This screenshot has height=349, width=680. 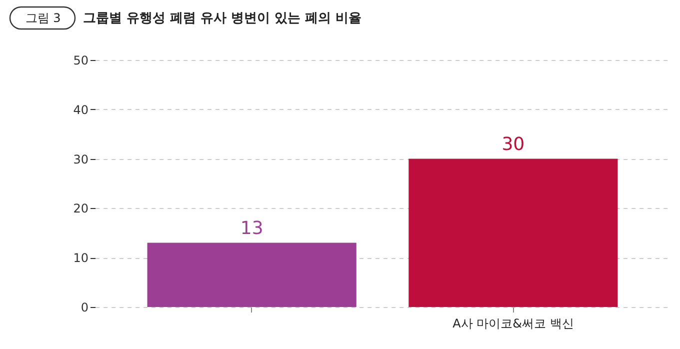 I want to click on chart-title: 그룹별 유행성 폐렴 유사 병변이 있는 폐의 비율, so click(x=222, y=18).